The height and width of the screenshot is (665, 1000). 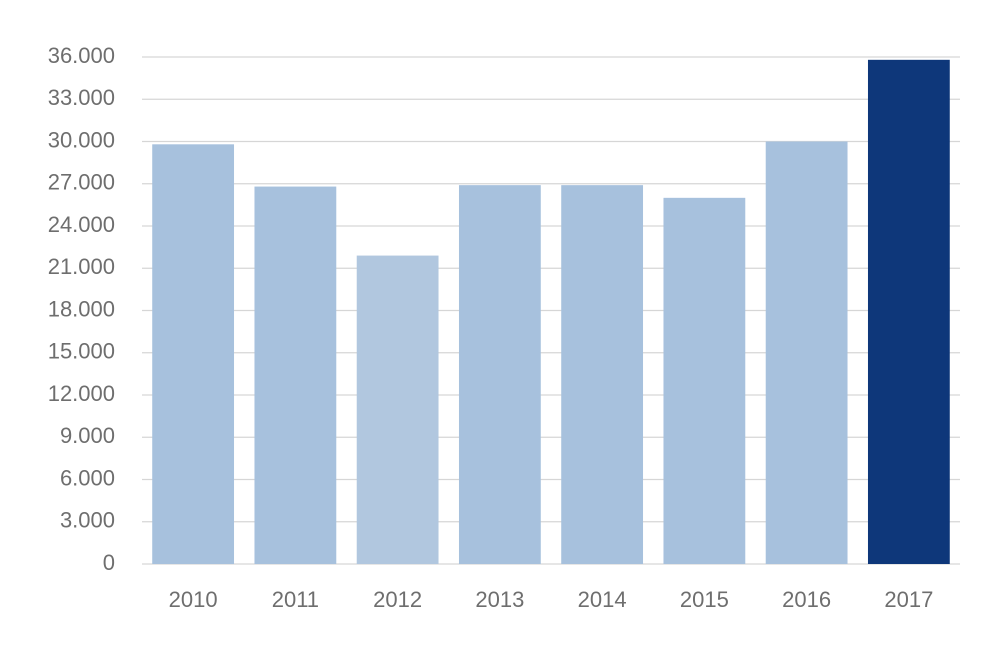 I want to click on y-tick-label: 27.000, so click(x=81, y=182).